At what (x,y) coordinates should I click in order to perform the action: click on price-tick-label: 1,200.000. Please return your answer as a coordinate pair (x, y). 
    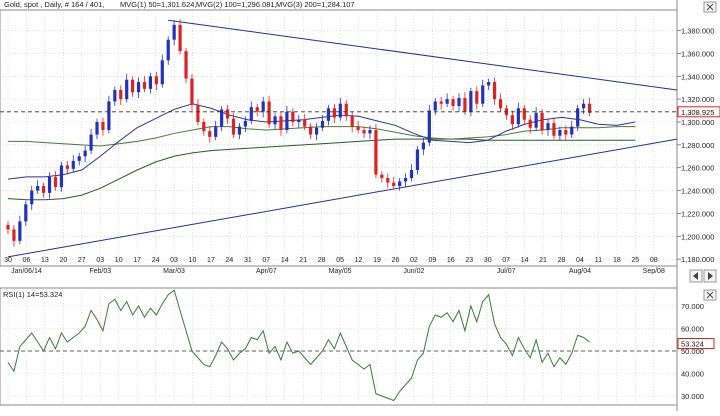
    Looking at the image, I should click on (697, 236).